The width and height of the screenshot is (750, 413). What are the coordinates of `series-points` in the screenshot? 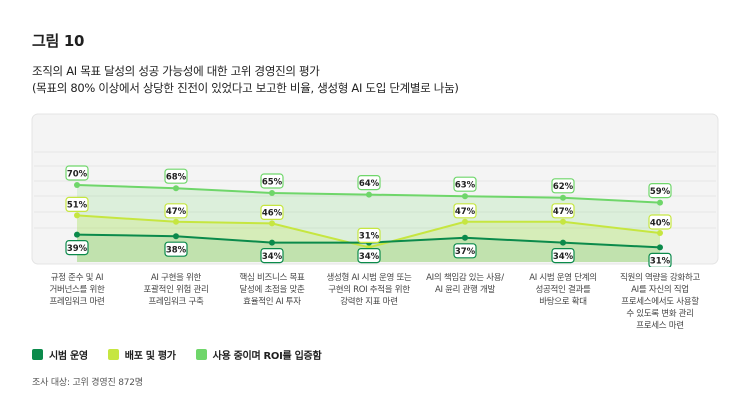 It's located at (368, 216).